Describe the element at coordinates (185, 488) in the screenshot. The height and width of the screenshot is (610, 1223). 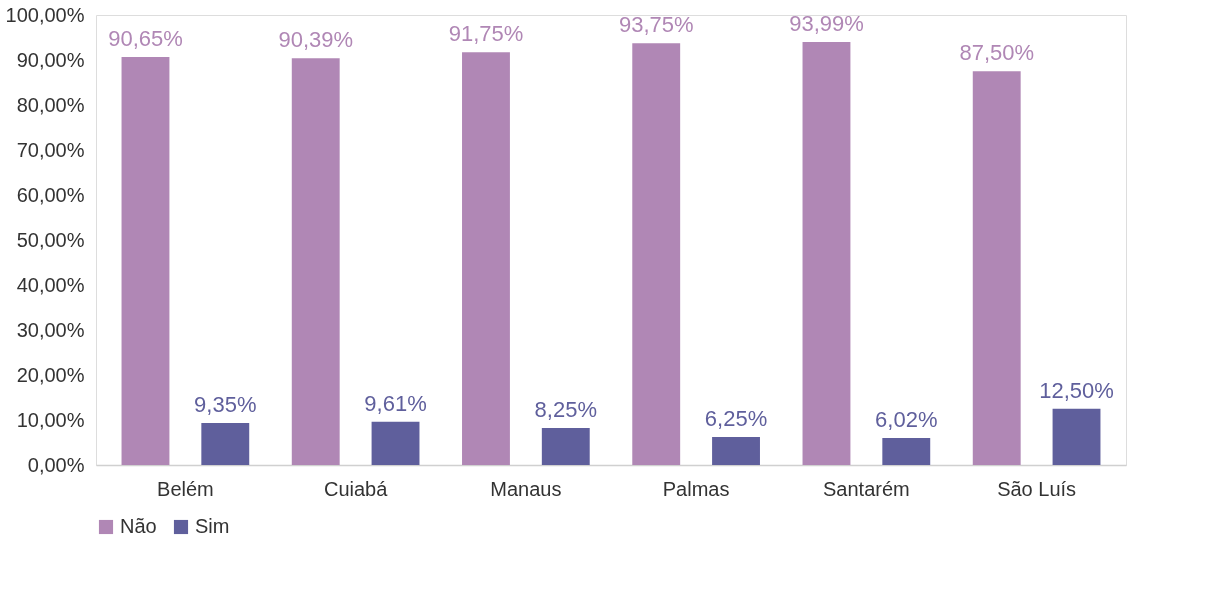
I see `x-tick-label: Belém` at that location.